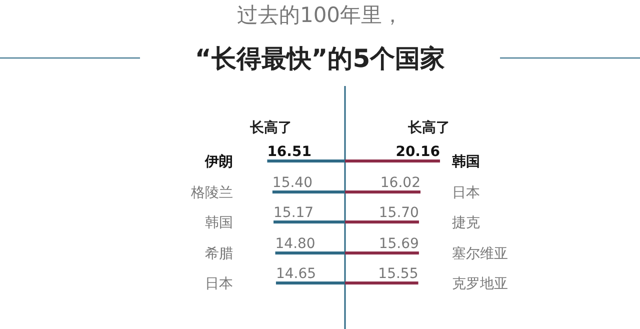  I want to click on data-label: 16.51, so click(289, 152).